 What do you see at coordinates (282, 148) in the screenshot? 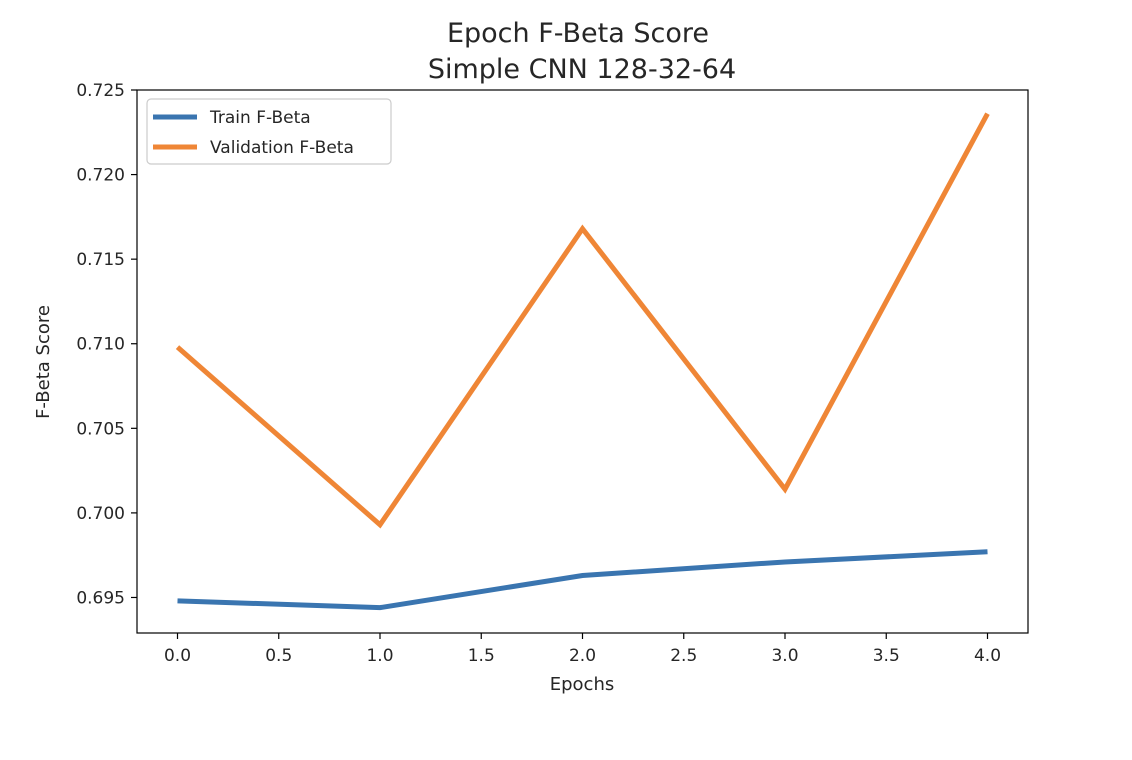
I see `legend-label-validation: Validation F-Beta` at bounding box center [282, 148].